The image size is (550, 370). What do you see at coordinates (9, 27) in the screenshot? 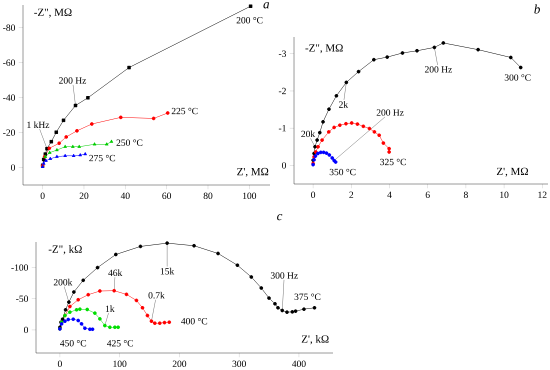
I see `y-tick-label: -80` at bounding box center [9, 27].